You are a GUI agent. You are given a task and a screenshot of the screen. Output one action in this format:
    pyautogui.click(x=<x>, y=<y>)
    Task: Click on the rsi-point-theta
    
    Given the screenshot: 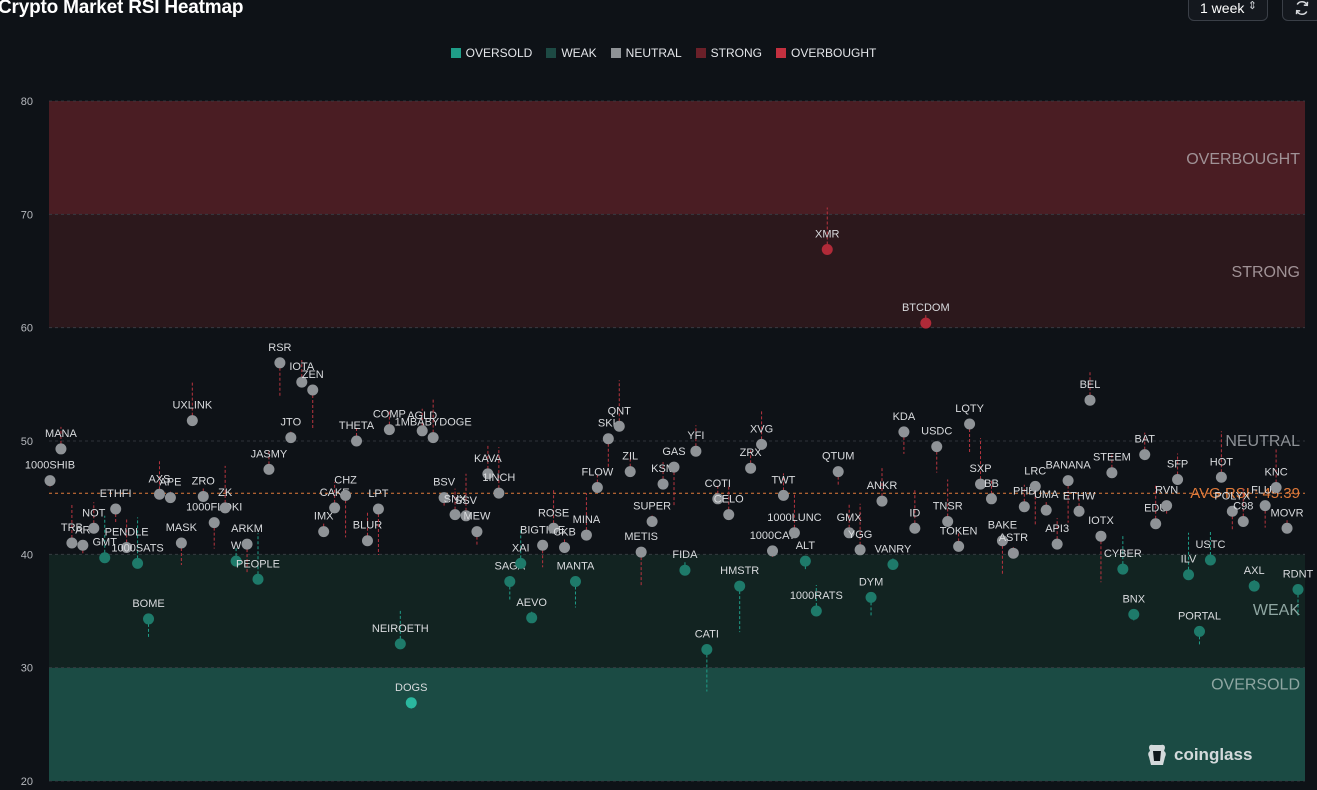 What is the action you would take?
    pyautogui.click(x=357, y=441)
    